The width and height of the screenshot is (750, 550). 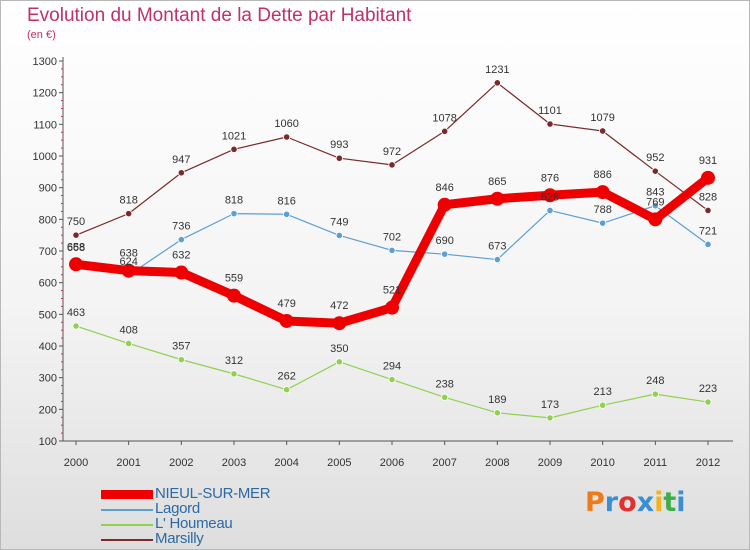 What do you see at coordinates (602, 118) in the screenshot?
I see `data-label-marsilly: 1079` at bounding box center [602, 118].